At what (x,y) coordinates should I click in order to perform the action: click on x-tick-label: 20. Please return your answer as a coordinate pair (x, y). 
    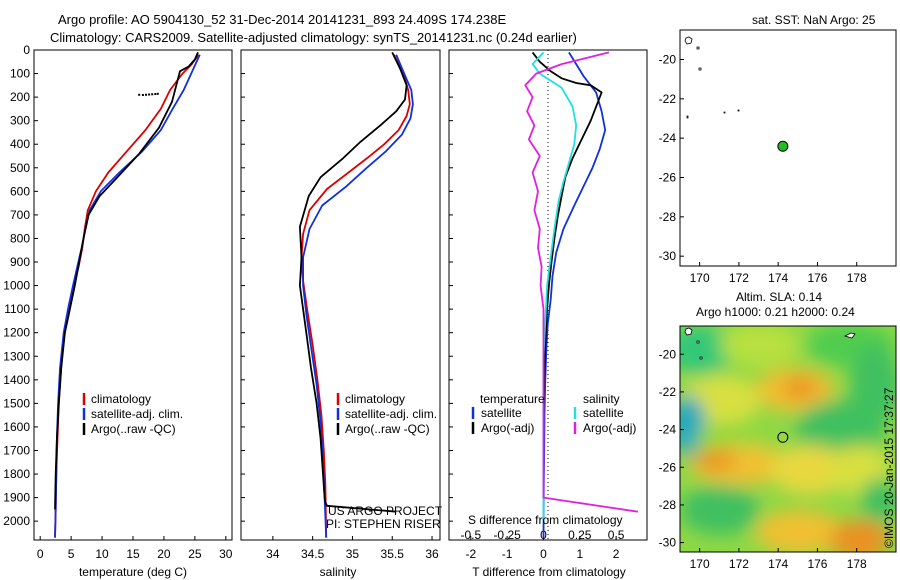
    Looking at the image, I should click on (164, 554).